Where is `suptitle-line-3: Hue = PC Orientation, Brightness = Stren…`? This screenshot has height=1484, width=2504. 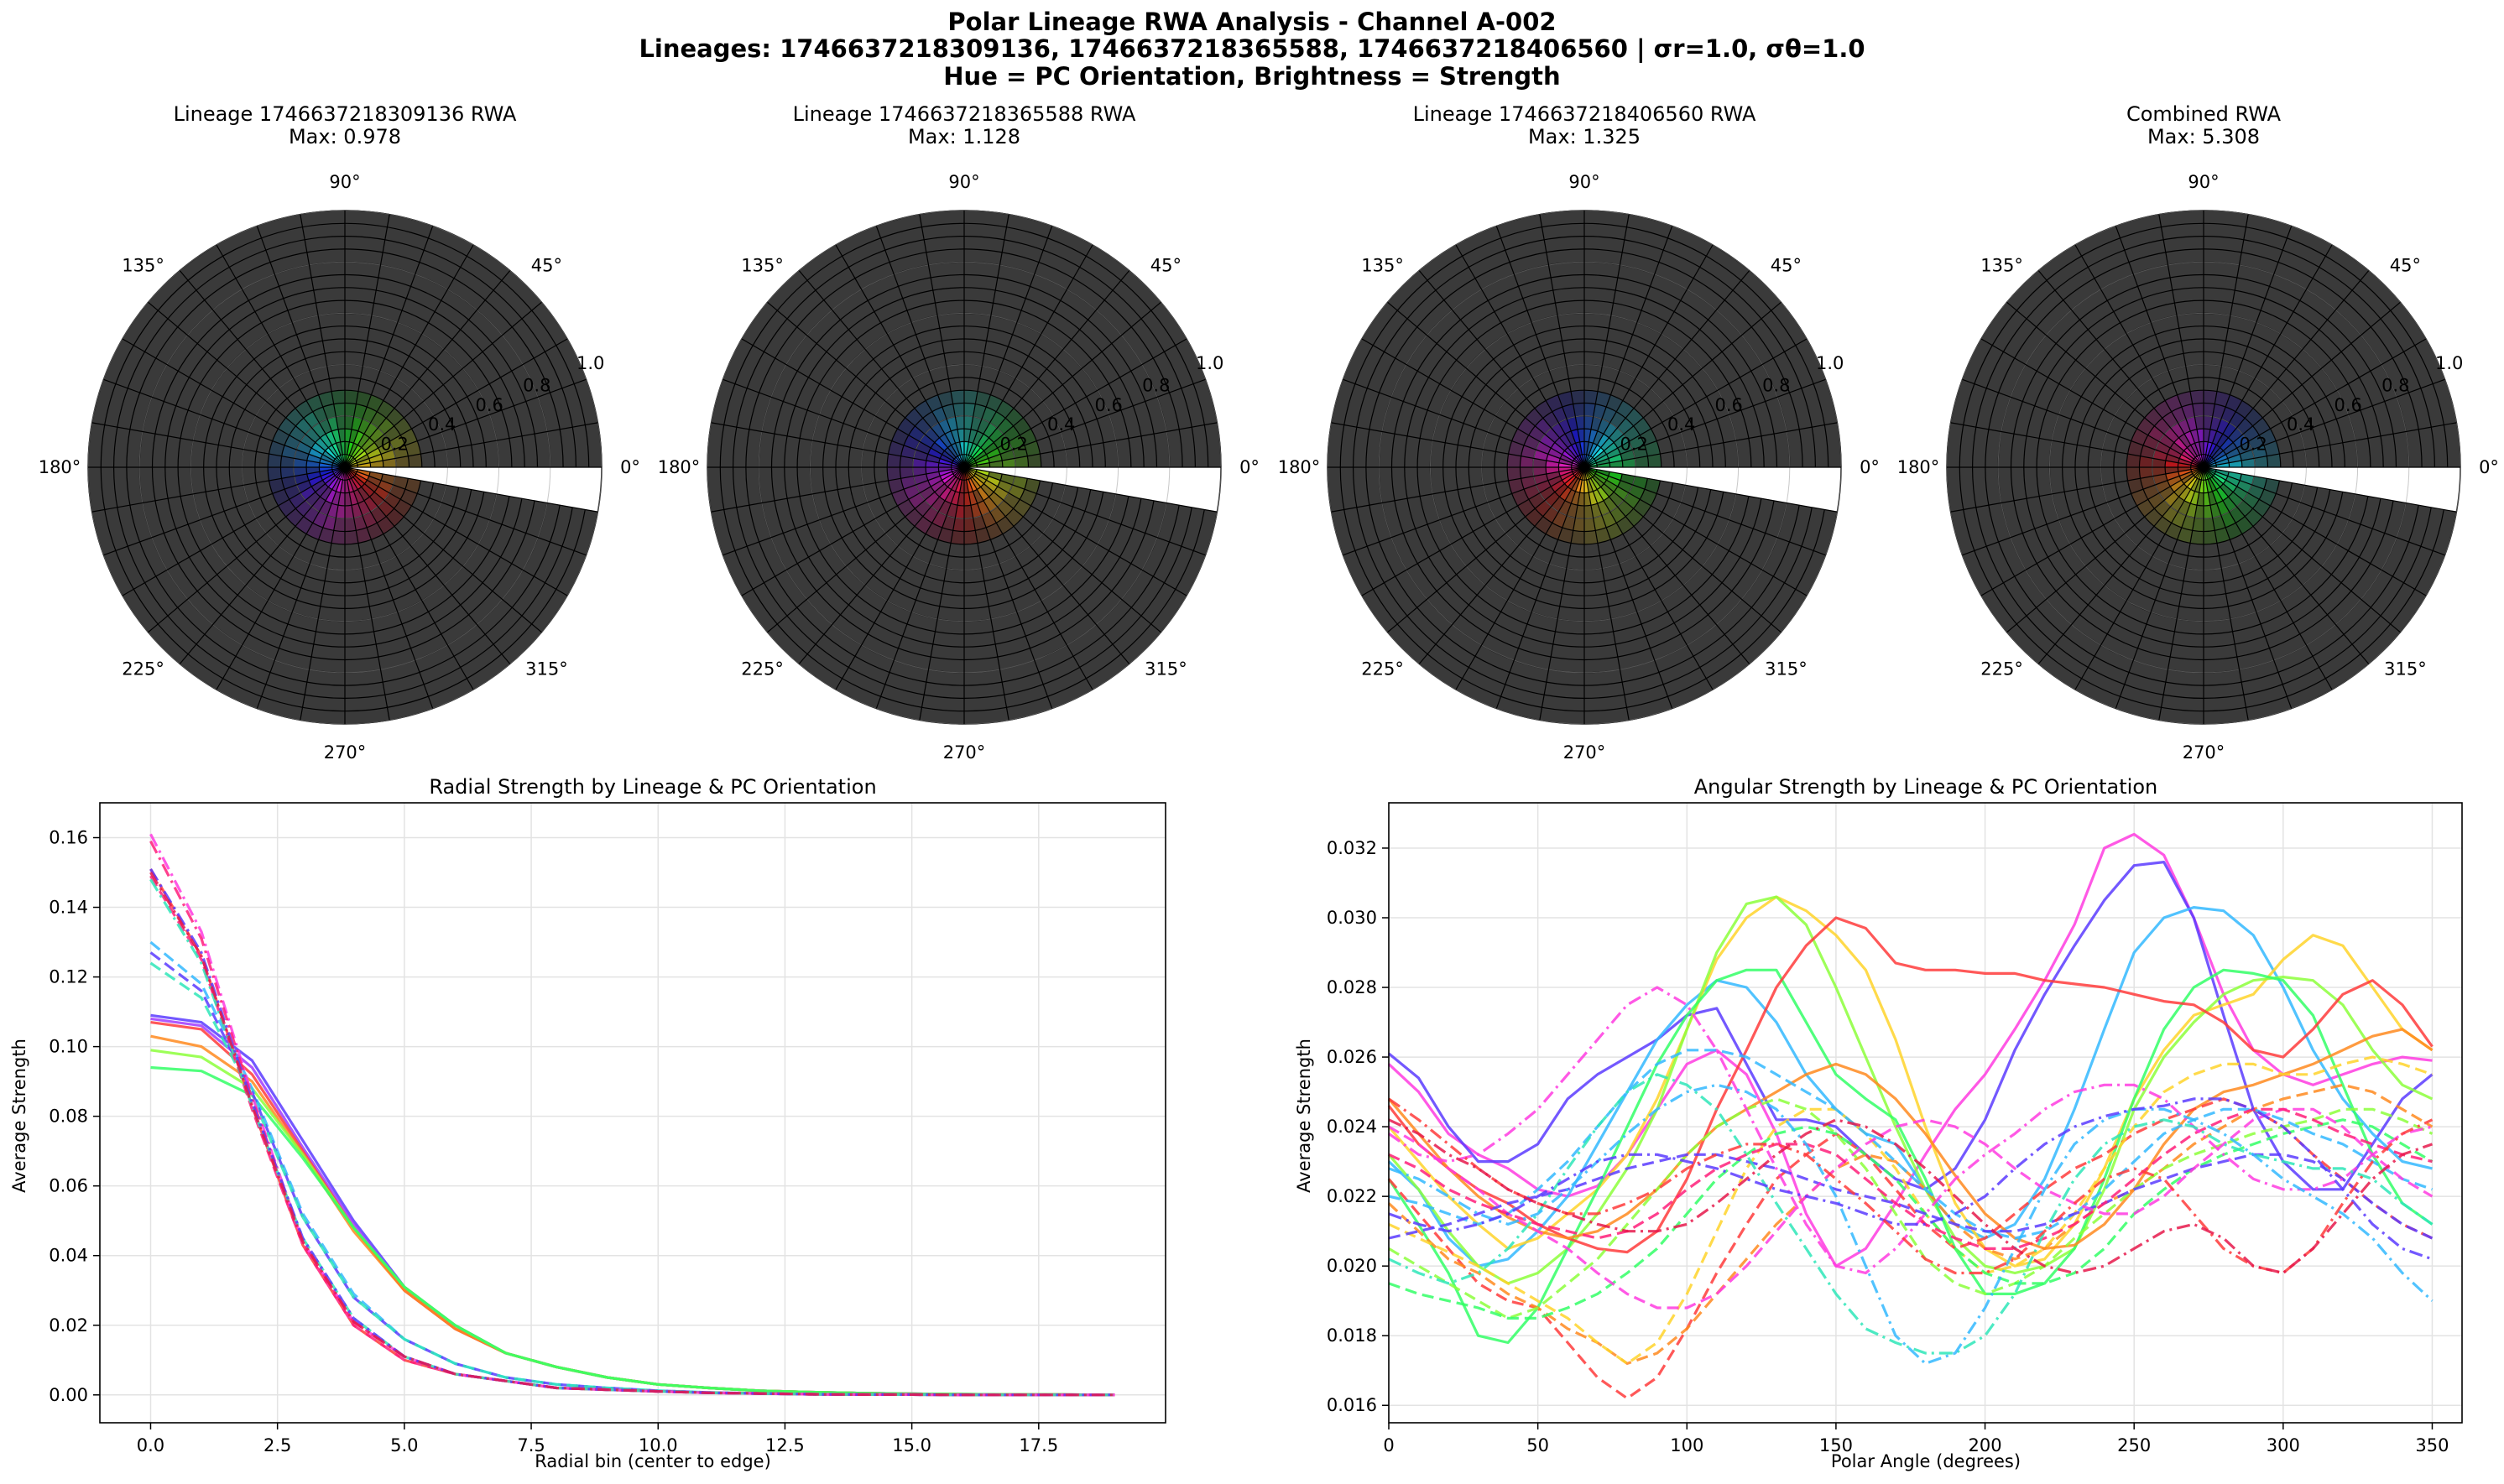
suptitle-line-3: Hue = PC Orientation, Brightness = Stren… is located at coordinates (1251, 76).